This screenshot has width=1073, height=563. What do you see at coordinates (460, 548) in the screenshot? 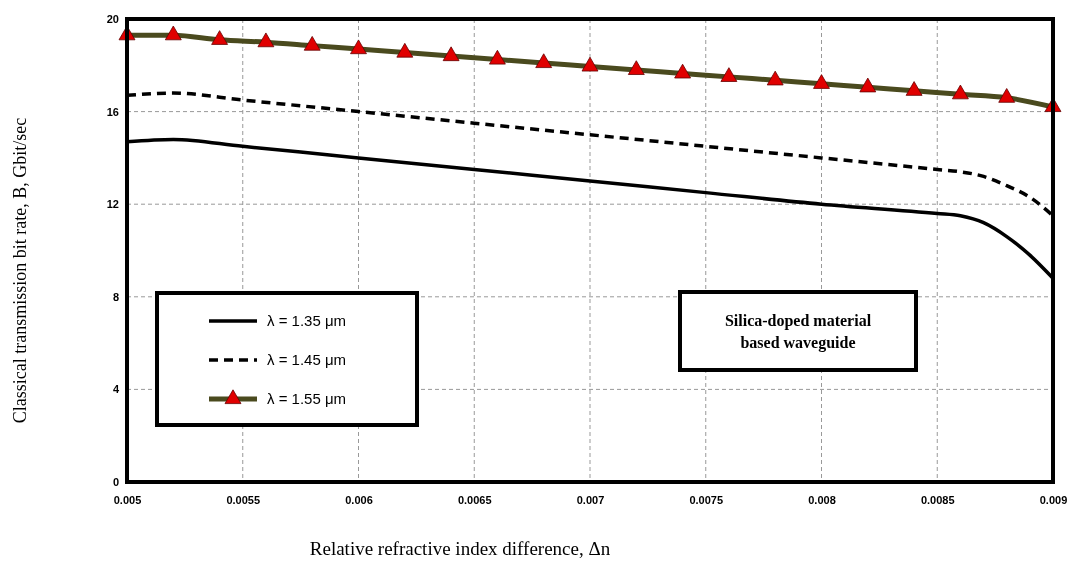
I see `x-axis-title: Relative refractive index difference, Δn` at bounding box center [460, 548].